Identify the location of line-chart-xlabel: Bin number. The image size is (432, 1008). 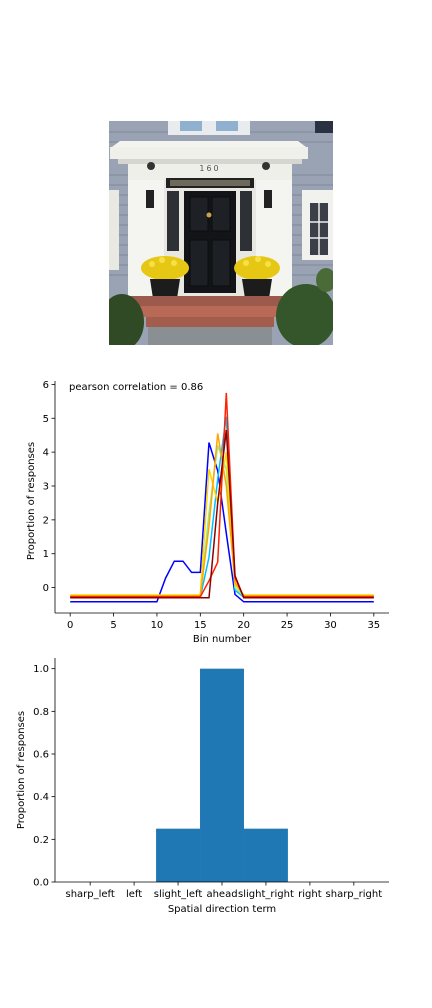
(222, 639).